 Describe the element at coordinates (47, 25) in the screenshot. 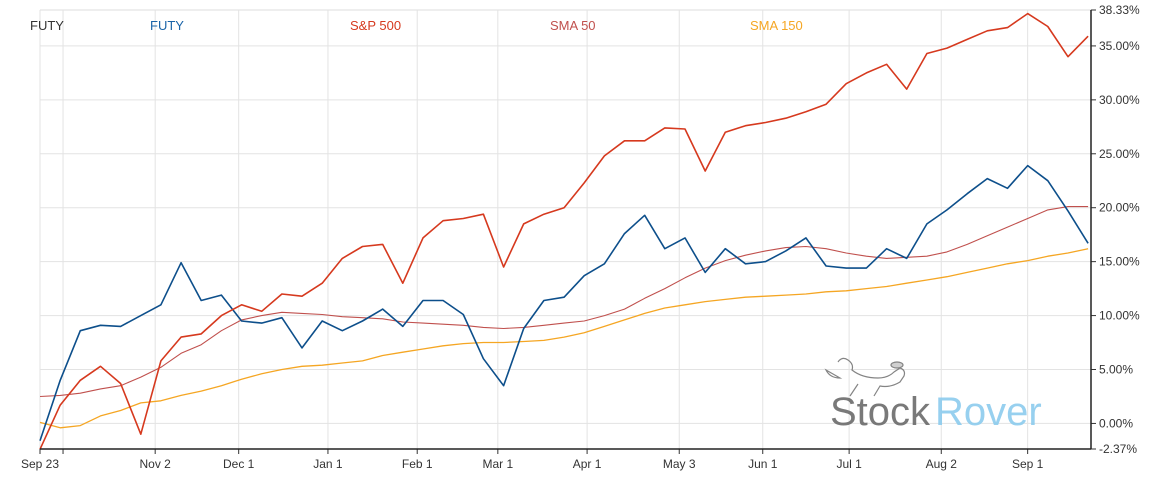

I see `legend-title: FUTY` at that location.